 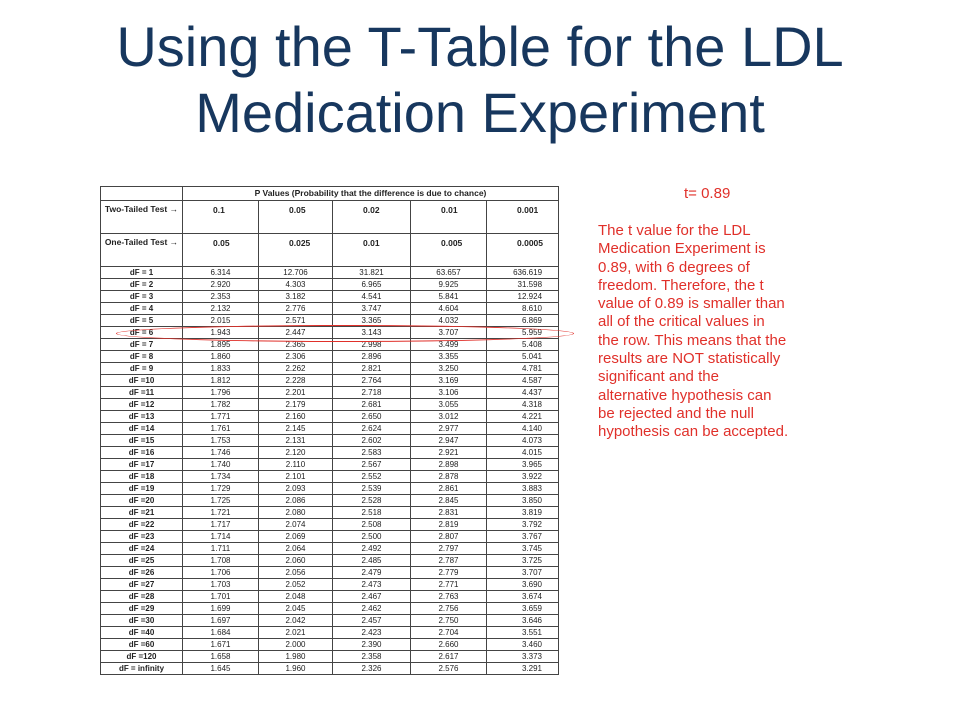 I want to click on critical-value-cell: 3.674, so click(x=522, y=596).